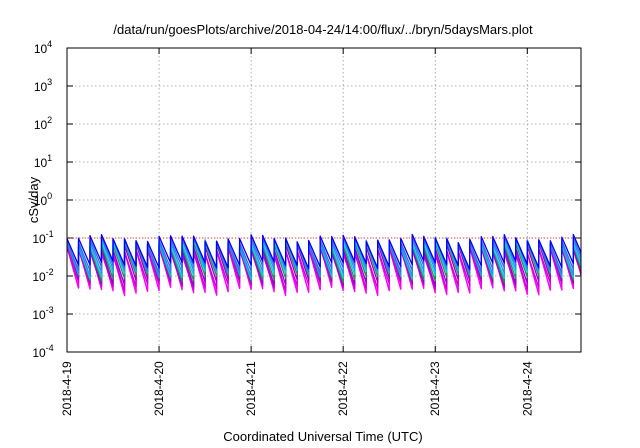  What do you see at coordinates (43, 161) in the screenshot?
I see `y-tick-label: 10¹` at bounding box center [43, 161].